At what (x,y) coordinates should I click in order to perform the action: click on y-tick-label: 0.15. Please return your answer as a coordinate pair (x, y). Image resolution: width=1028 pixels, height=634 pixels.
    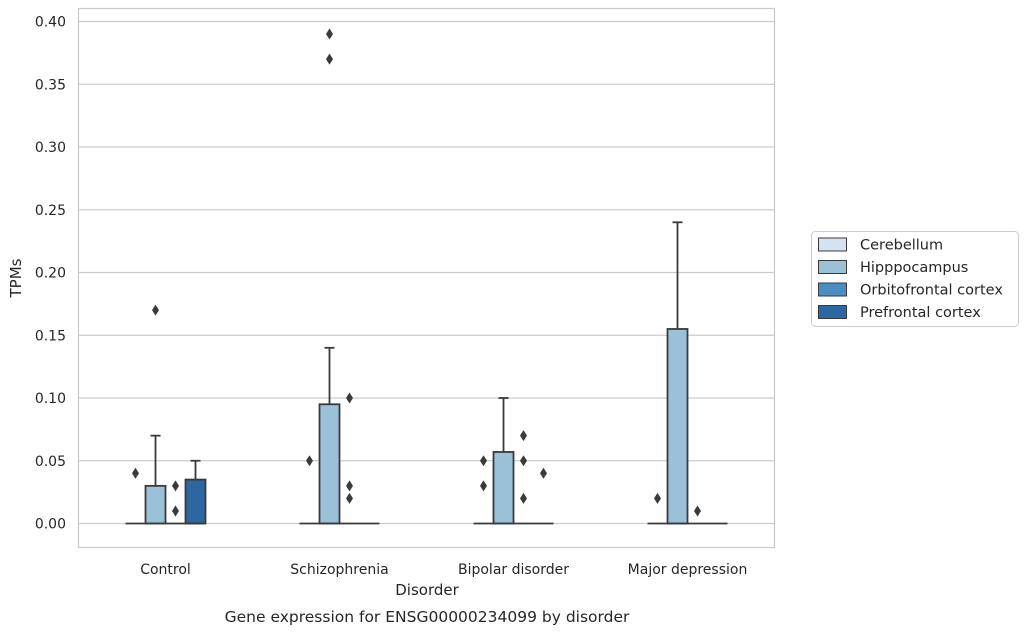
    Looking at the image, I should click on (50, 336).